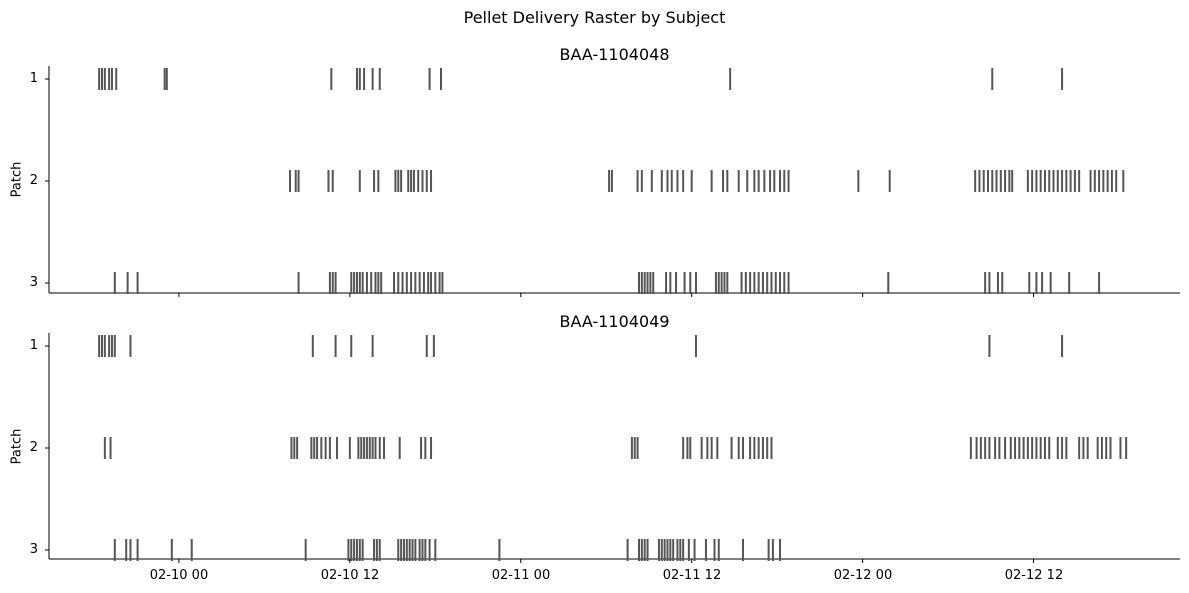 The width and height of the screenshot is (1189, 593). Describe the element at coordinates (614, 54) in the screenshot. I see `panel-1-title: BAA-1104048` at that location.